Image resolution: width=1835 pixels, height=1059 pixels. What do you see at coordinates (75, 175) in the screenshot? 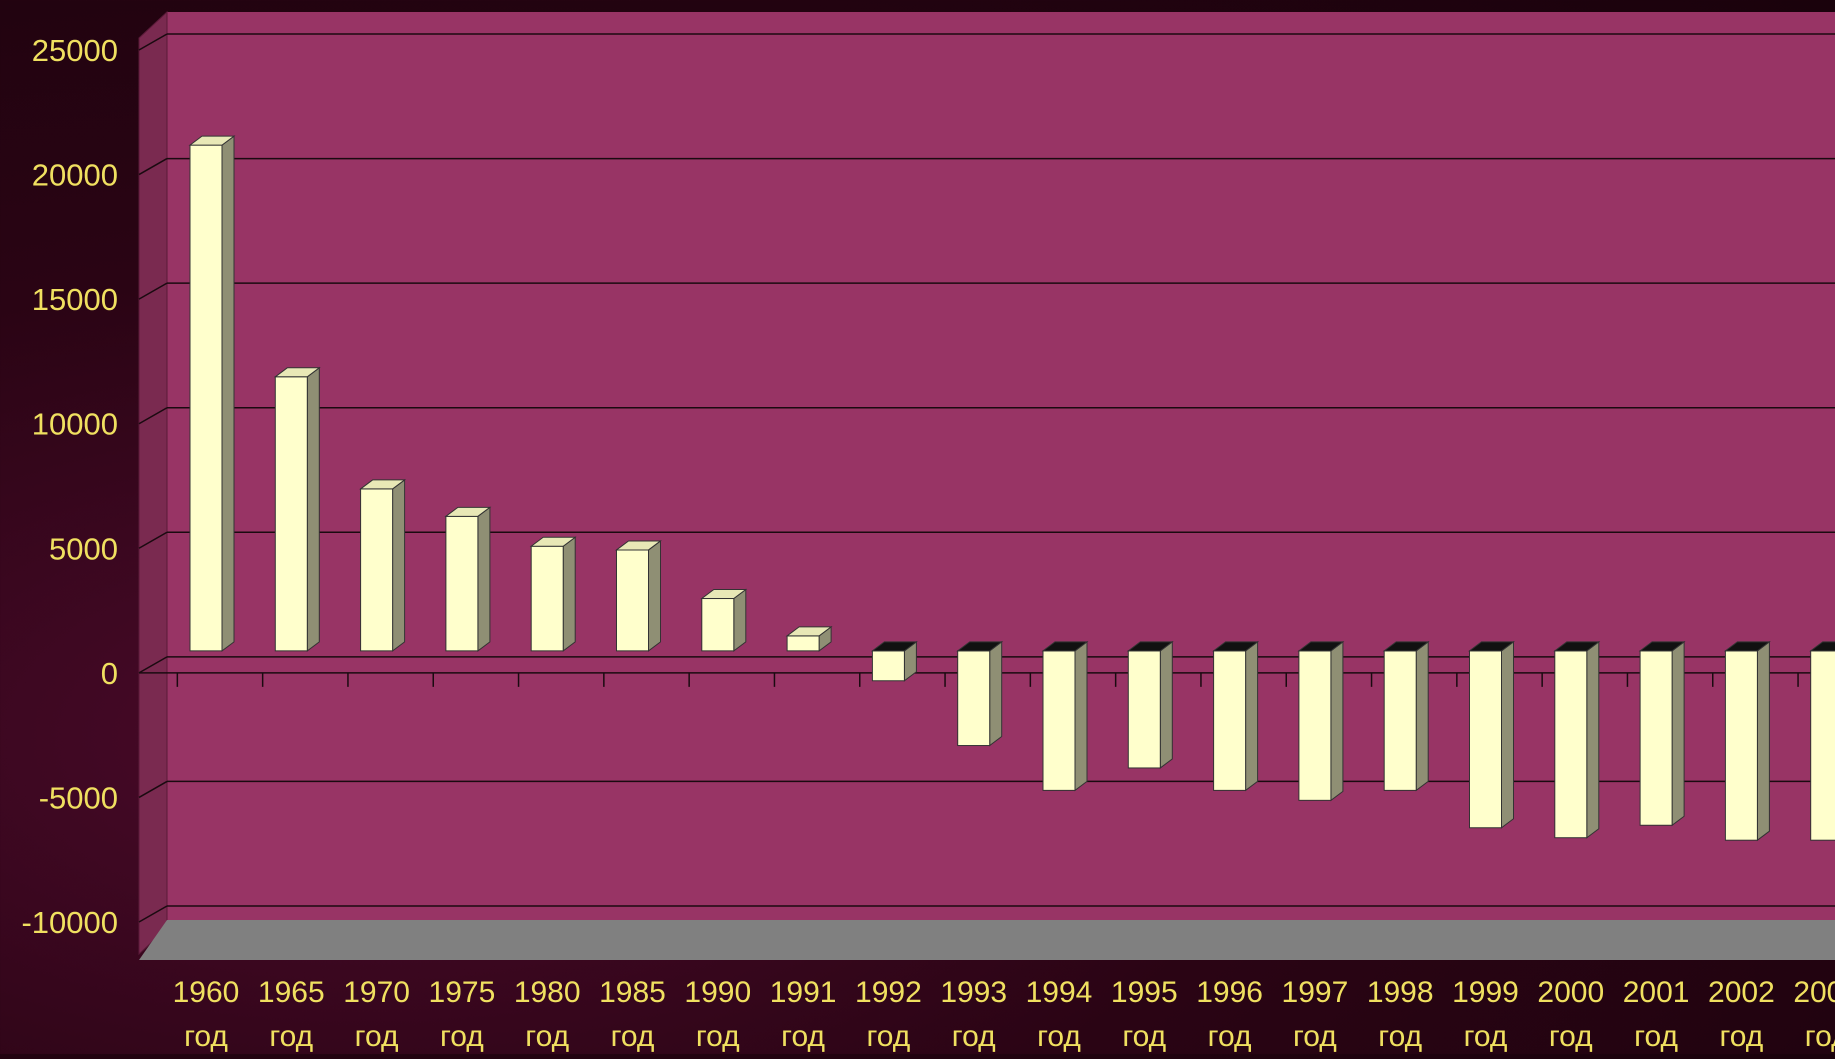
I see `y-tick-label: 20000` at bounding box center [75, 175].